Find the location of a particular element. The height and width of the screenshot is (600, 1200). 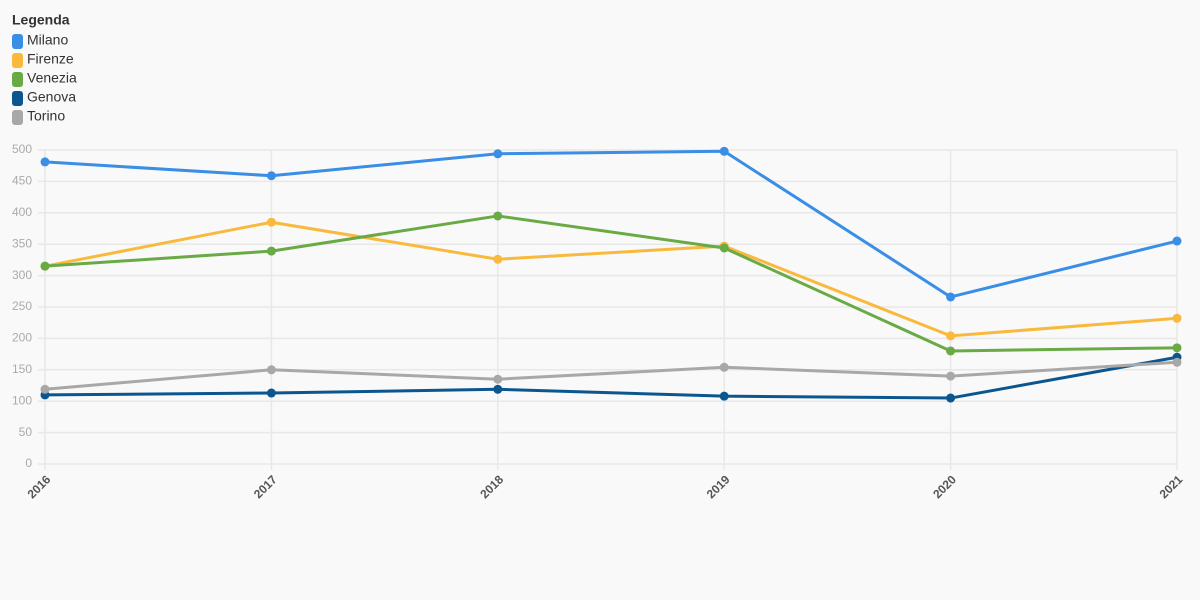

y-tick-label: 300 is located at coordinates (22, 275).